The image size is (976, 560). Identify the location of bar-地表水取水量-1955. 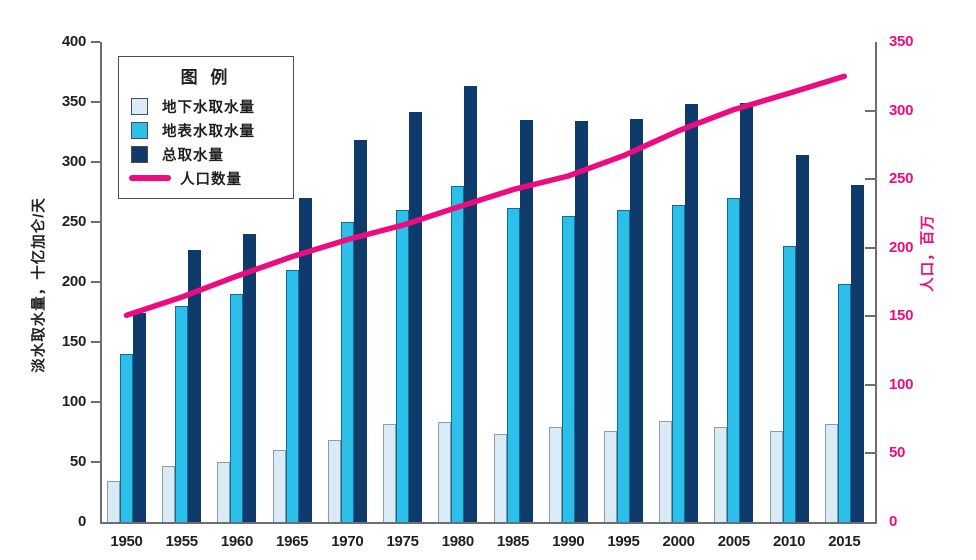
(182, 414).